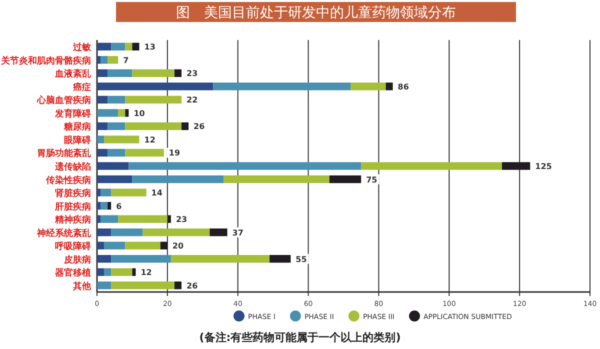 The image size is (600, 349). What do you see at coordinates (72, 167) in the screenshot?
I see `y-tick-label: 遗传缺陷` at bounding box center [72, 167].